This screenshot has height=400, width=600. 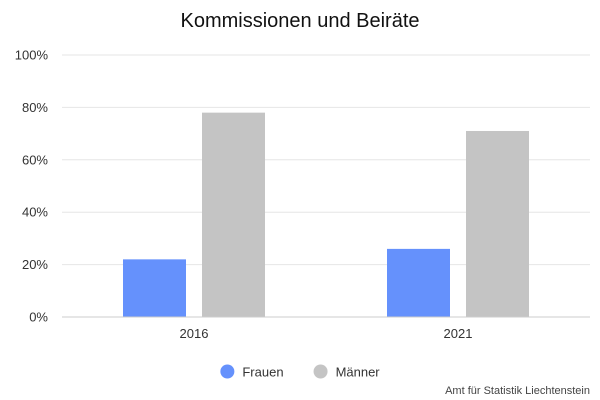 I want to click on bar-männer-2021, so click(x=497, y=223).